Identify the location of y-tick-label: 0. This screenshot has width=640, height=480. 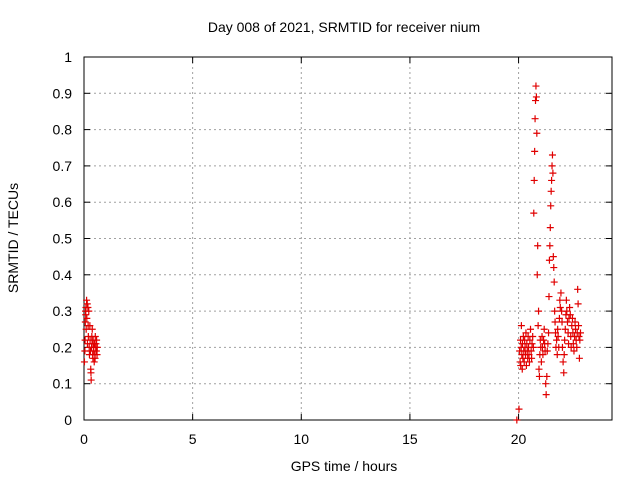
(68, 420).